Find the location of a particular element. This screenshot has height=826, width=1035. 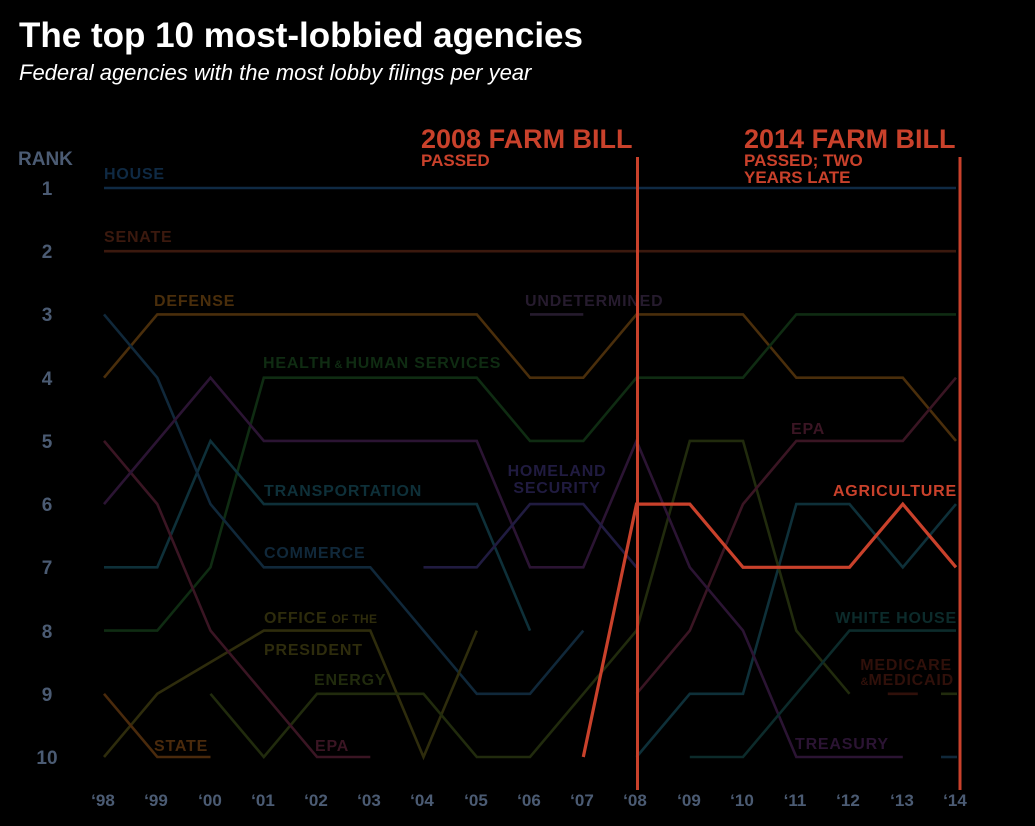

label-state: STATE is located at coordinates (181, 746).